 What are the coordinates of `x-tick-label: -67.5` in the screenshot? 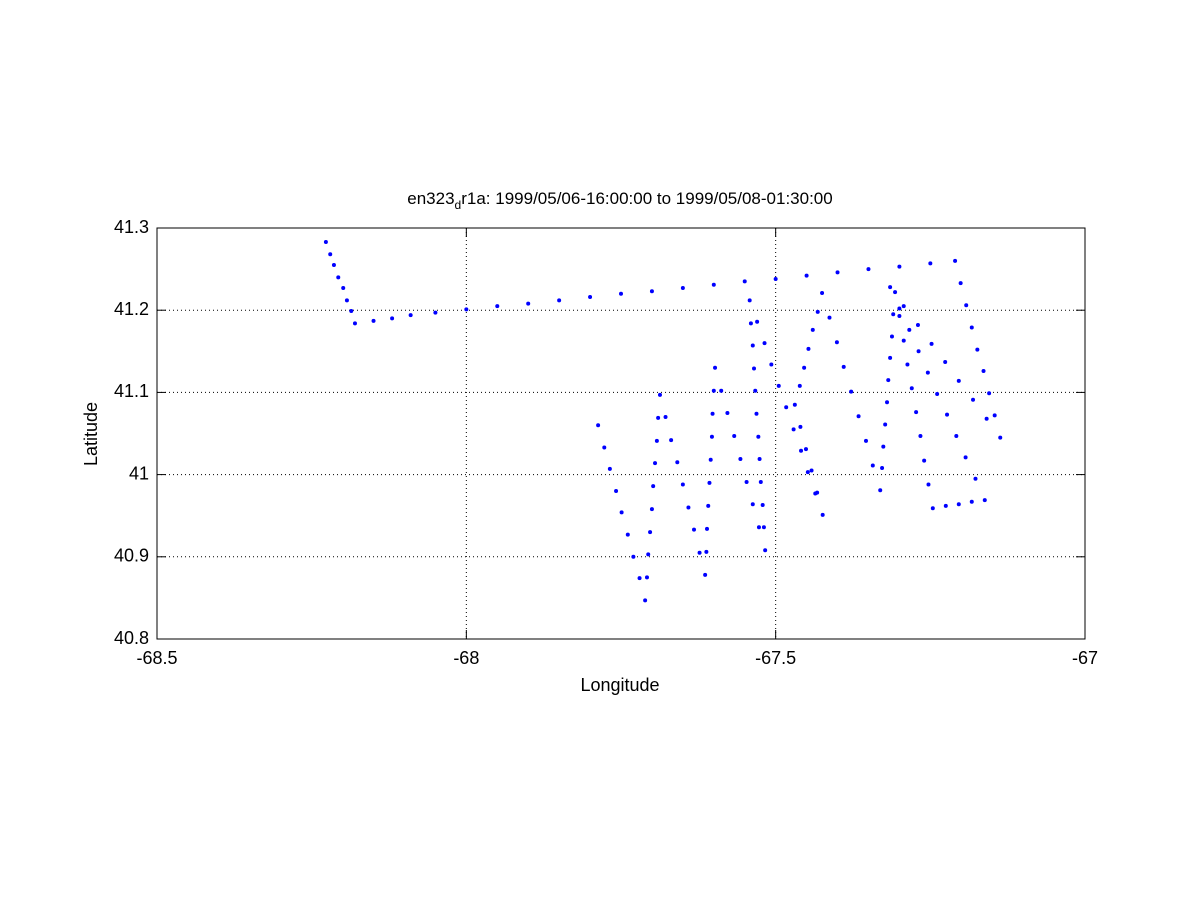 It's located at (775, 658).